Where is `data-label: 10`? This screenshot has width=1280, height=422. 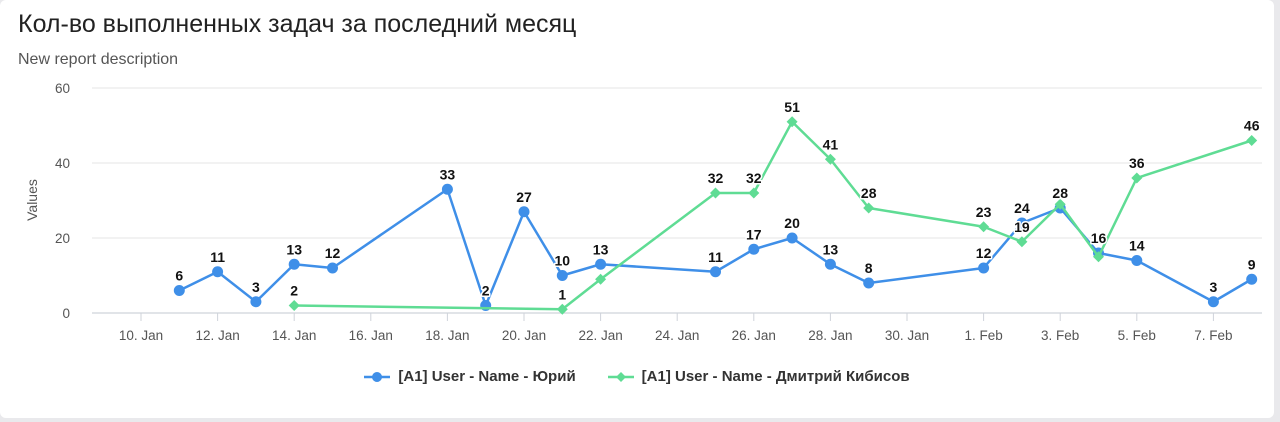
data-label: 10 is located at coordinates (563, 261).